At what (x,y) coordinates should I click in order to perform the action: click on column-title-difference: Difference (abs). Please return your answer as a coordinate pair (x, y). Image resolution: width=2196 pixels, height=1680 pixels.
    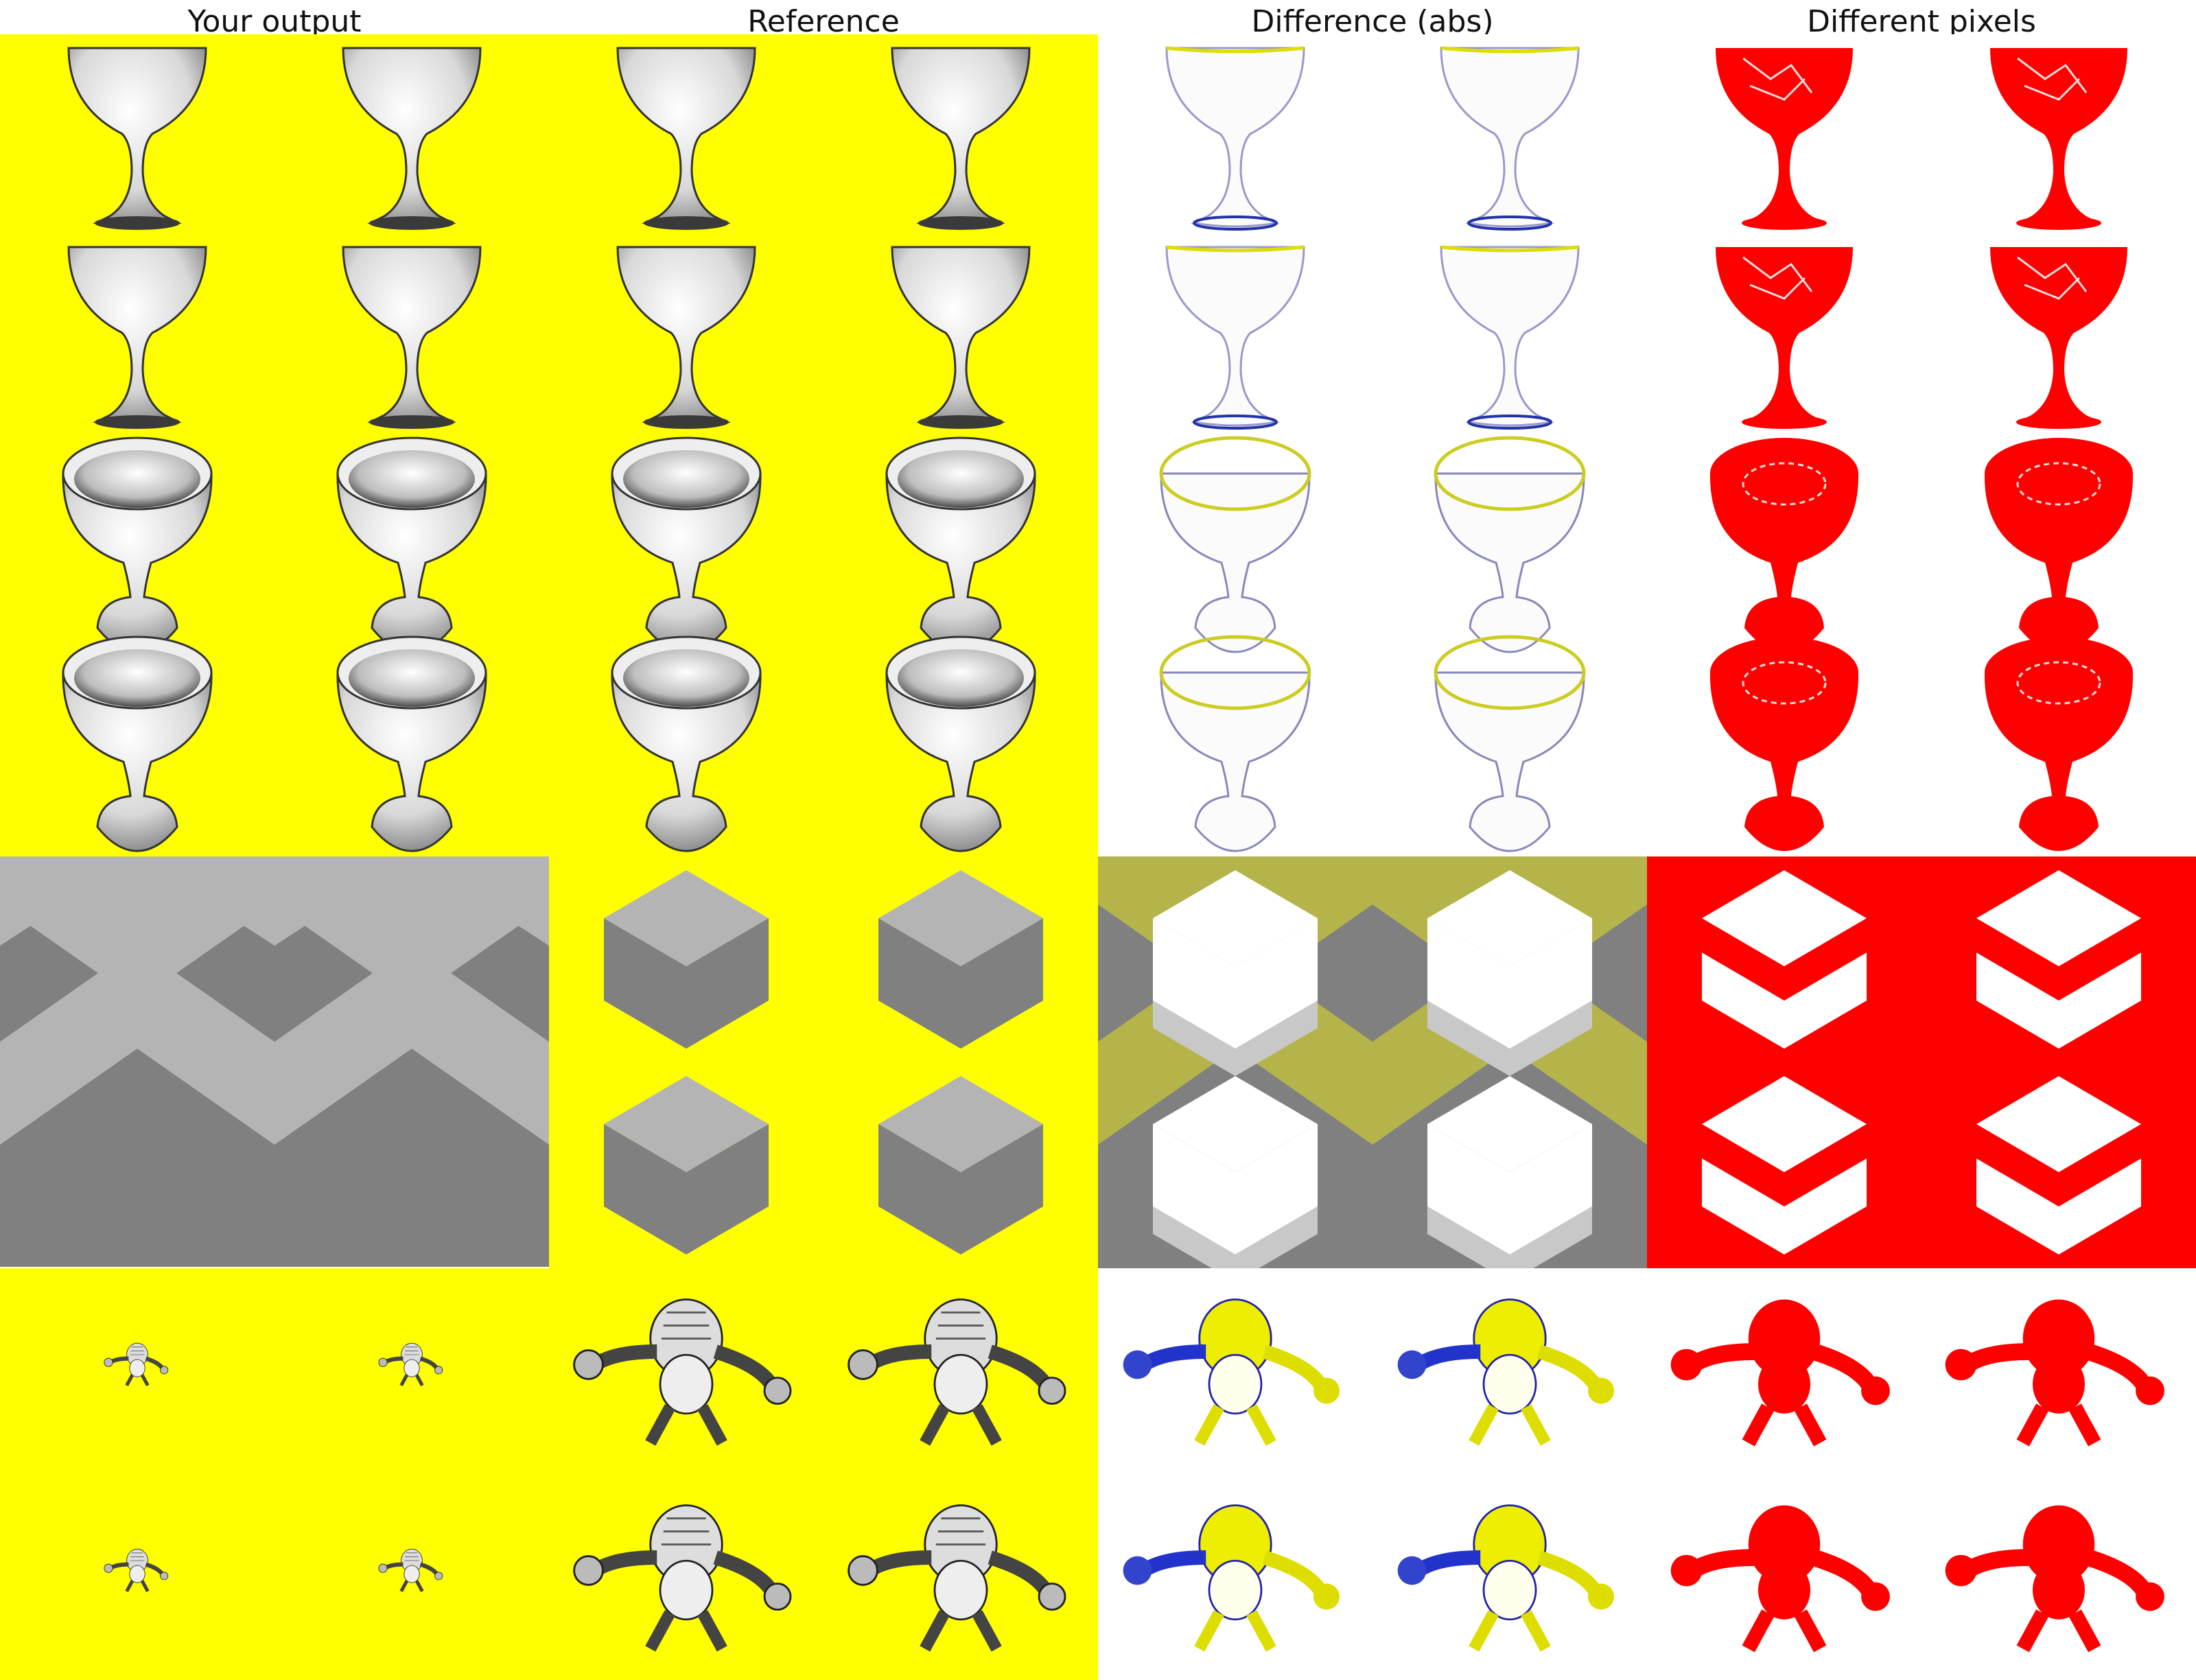
    Looking at the image, I should click on (1372, 19).